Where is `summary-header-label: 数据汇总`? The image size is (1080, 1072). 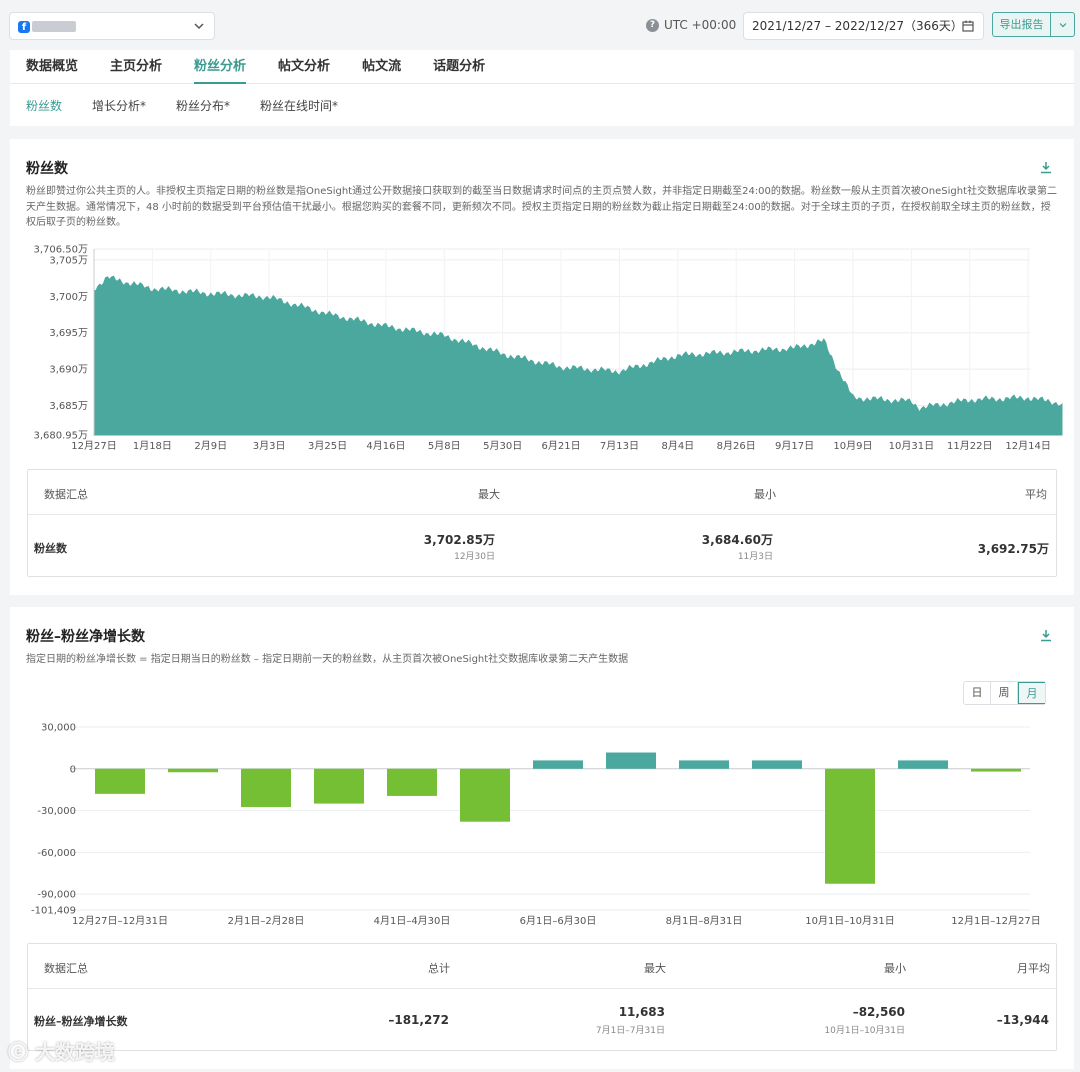 summary-header-label: 数据汇总 is located at coordinates (66, 494).